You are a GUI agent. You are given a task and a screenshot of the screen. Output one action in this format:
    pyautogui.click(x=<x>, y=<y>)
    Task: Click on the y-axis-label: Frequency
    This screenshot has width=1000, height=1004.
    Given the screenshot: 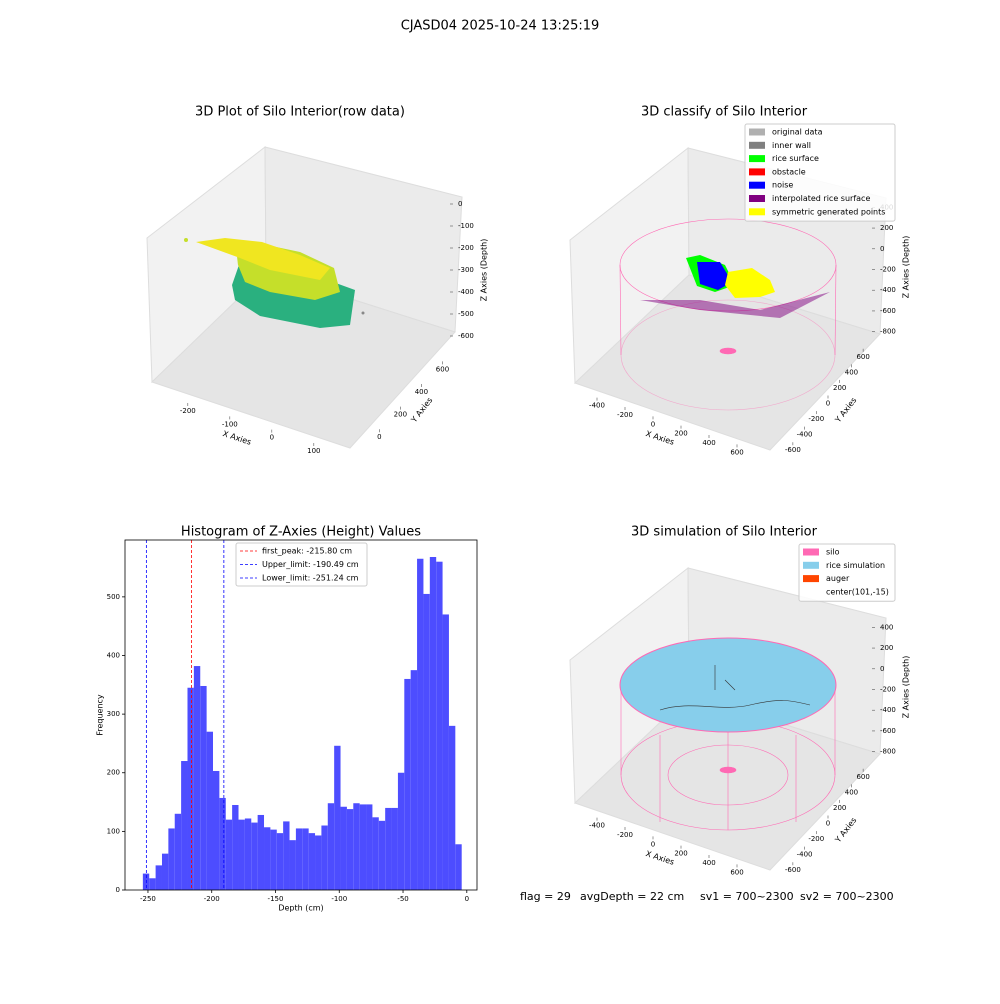 What is the action you would take?
    pyautogui.click(x=100, y=715)
    